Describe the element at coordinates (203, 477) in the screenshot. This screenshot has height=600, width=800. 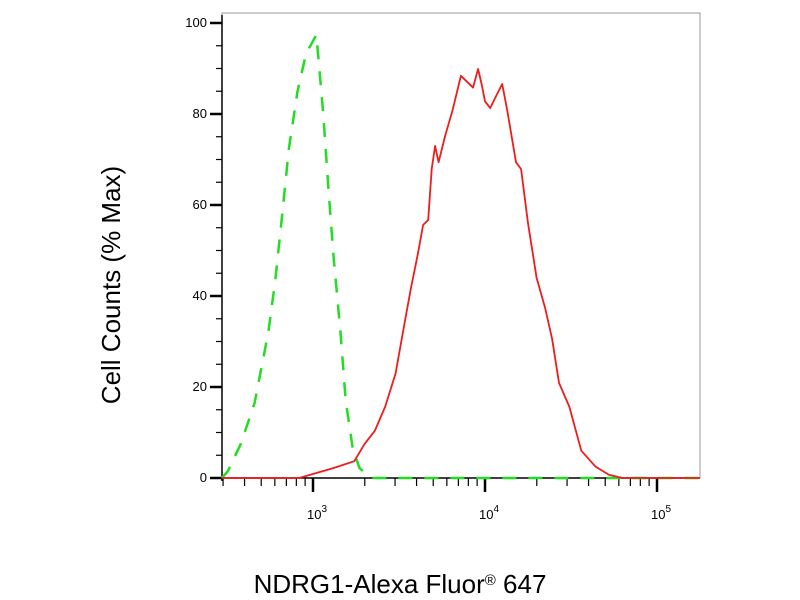
I see `y-tick-label: 0` at that location.